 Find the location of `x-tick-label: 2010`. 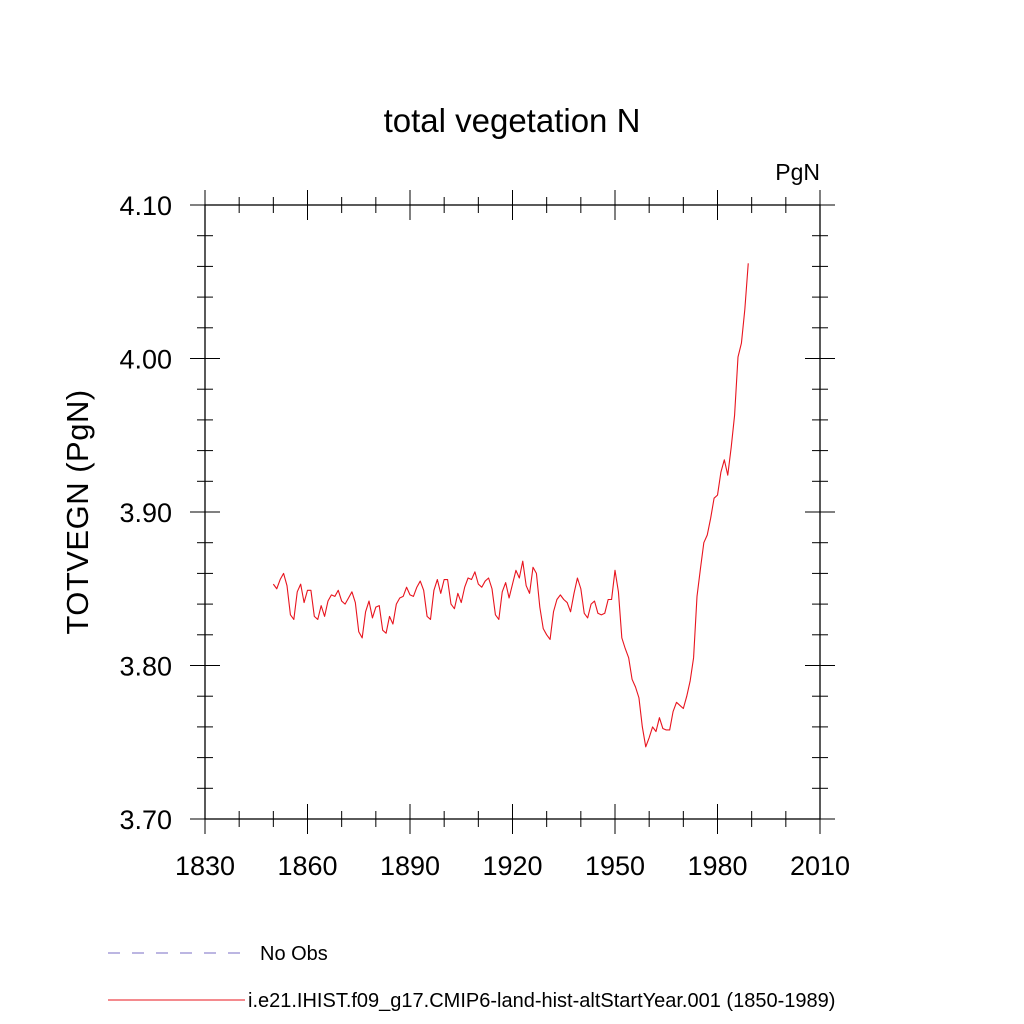

x-tick-label: 2010 is located at coordinates (820, 866).